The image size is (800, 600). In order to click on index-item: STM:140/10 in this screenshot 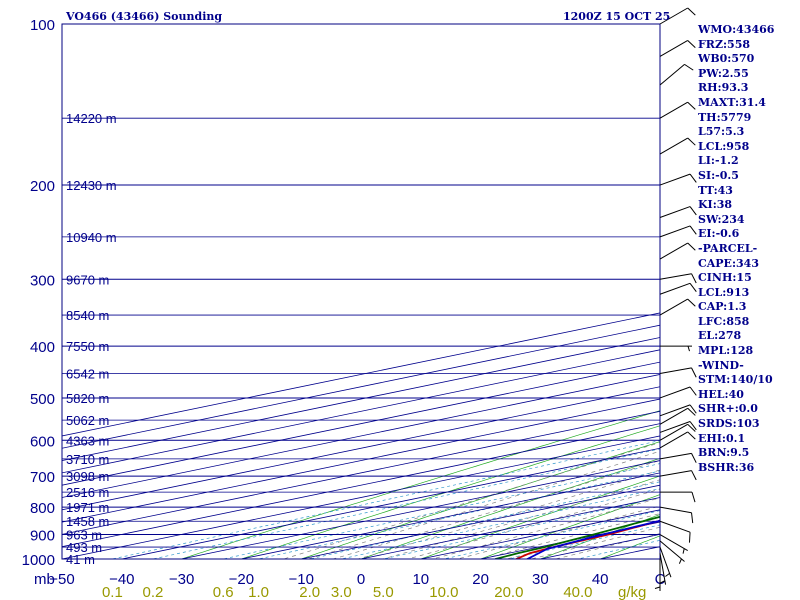, I will do `click(735, 380)`.